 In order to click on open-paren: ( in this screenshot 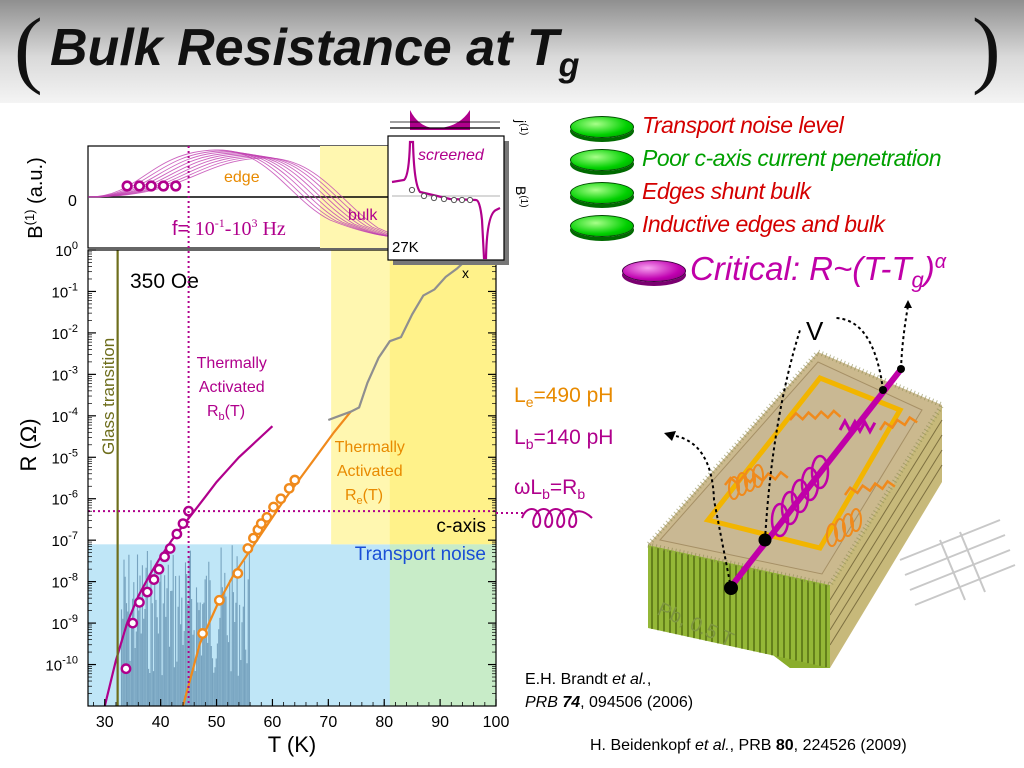, I will do `click(28, 48)`.